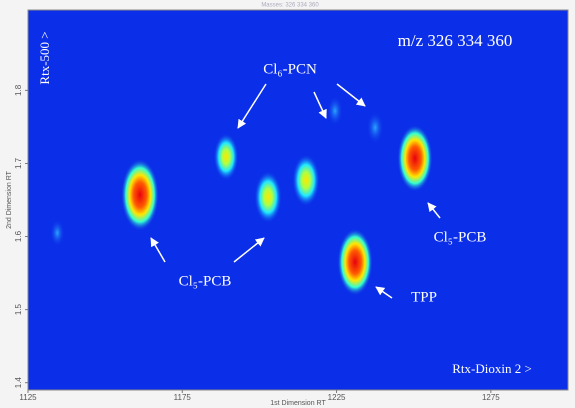 Image resolution: width=575 pixels, height=408 pixels. I want to click on column2-label: Rtx-Dioxin 2 >, so click(492, 368).